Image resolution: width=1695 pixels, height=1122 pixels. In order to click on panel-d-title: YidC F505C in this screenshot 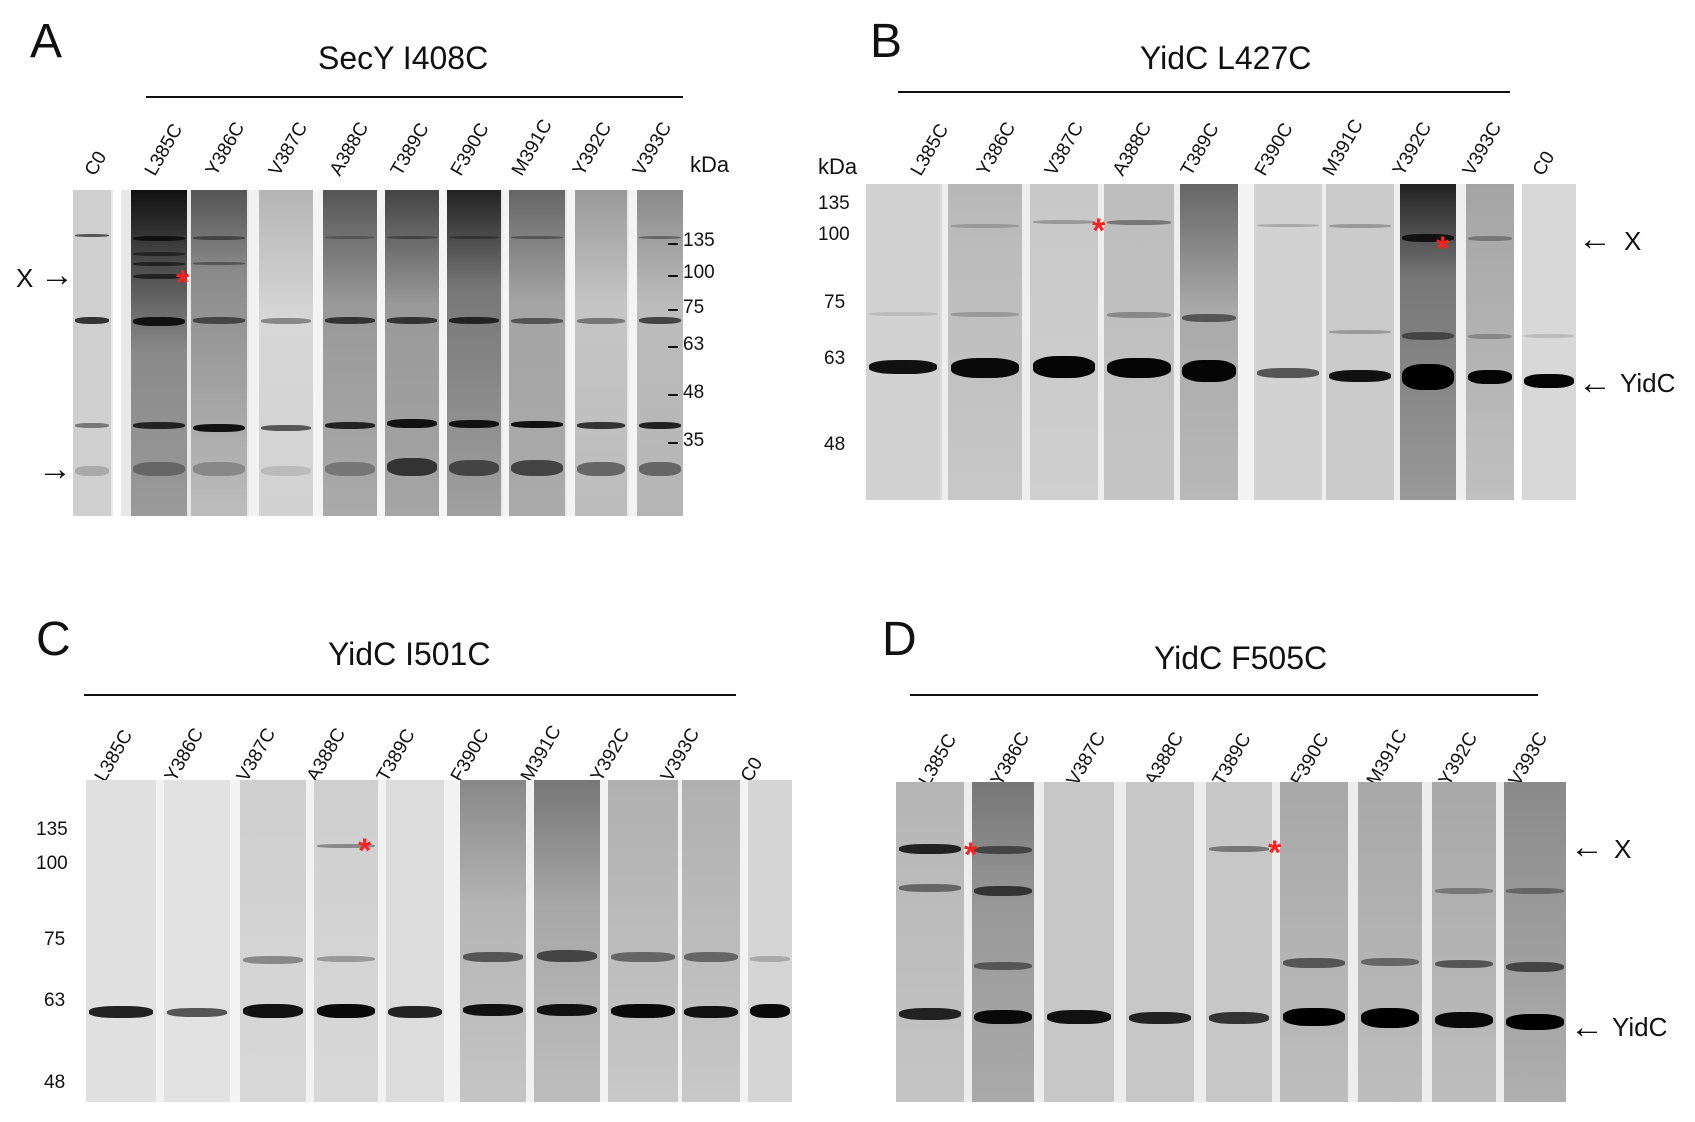, I will do `click(1241, 658)`.